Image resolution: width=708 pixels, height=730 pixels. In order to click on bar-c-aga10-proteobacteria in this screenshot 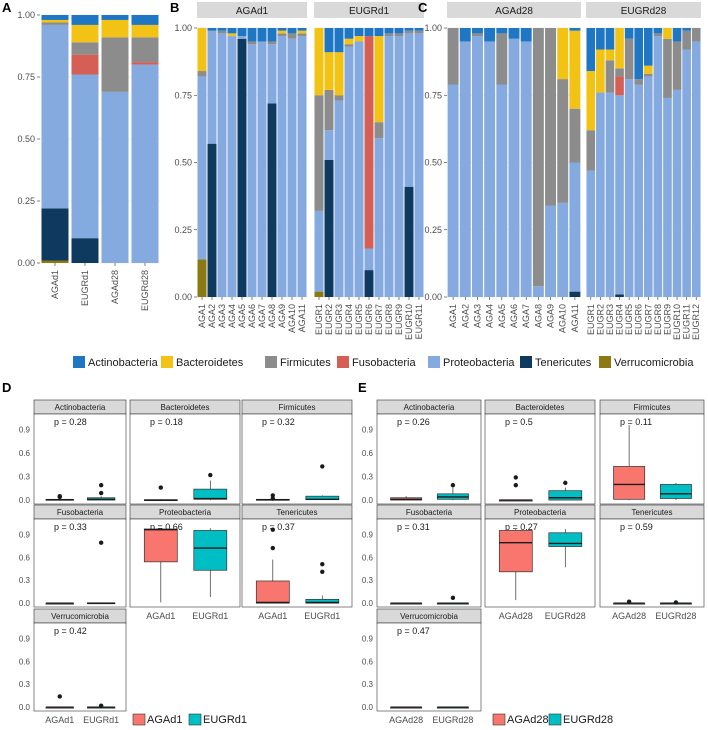, I will do `click(563, 249)`.